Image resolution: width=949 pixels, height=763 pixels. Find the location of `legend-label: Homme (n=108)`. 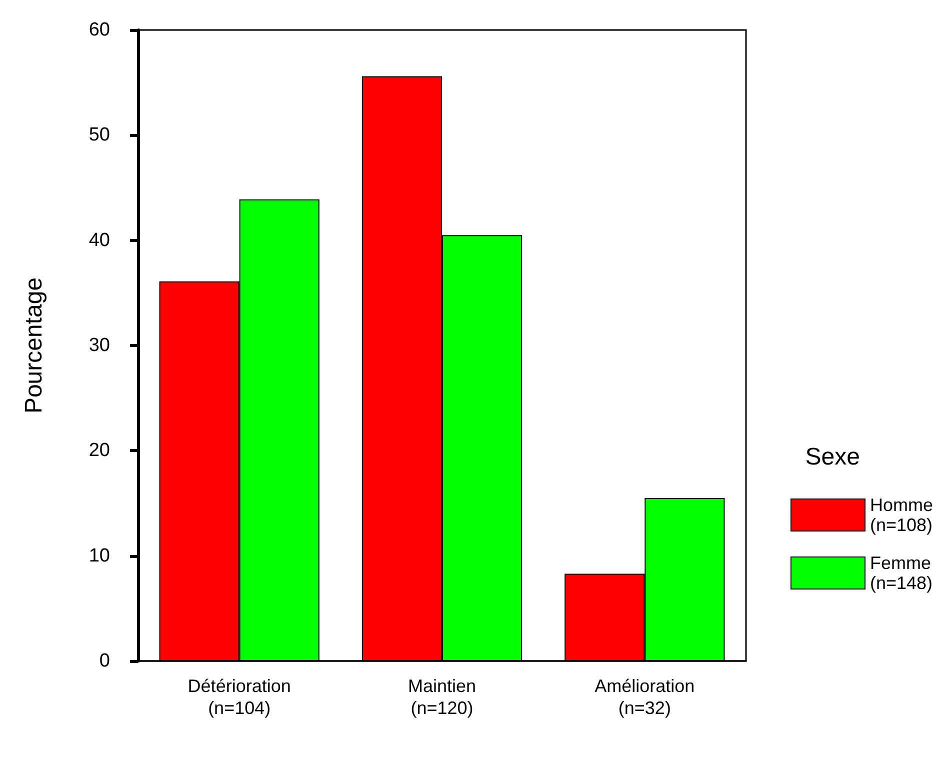

legend-label: Homme (n=108) is located at coordinates (902, 515).